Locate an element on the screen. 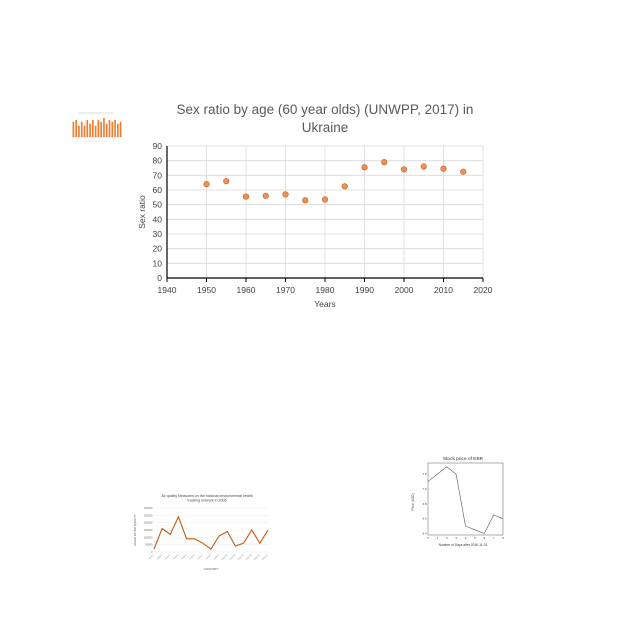  stock-series-line is located at coordinates (465, 500).